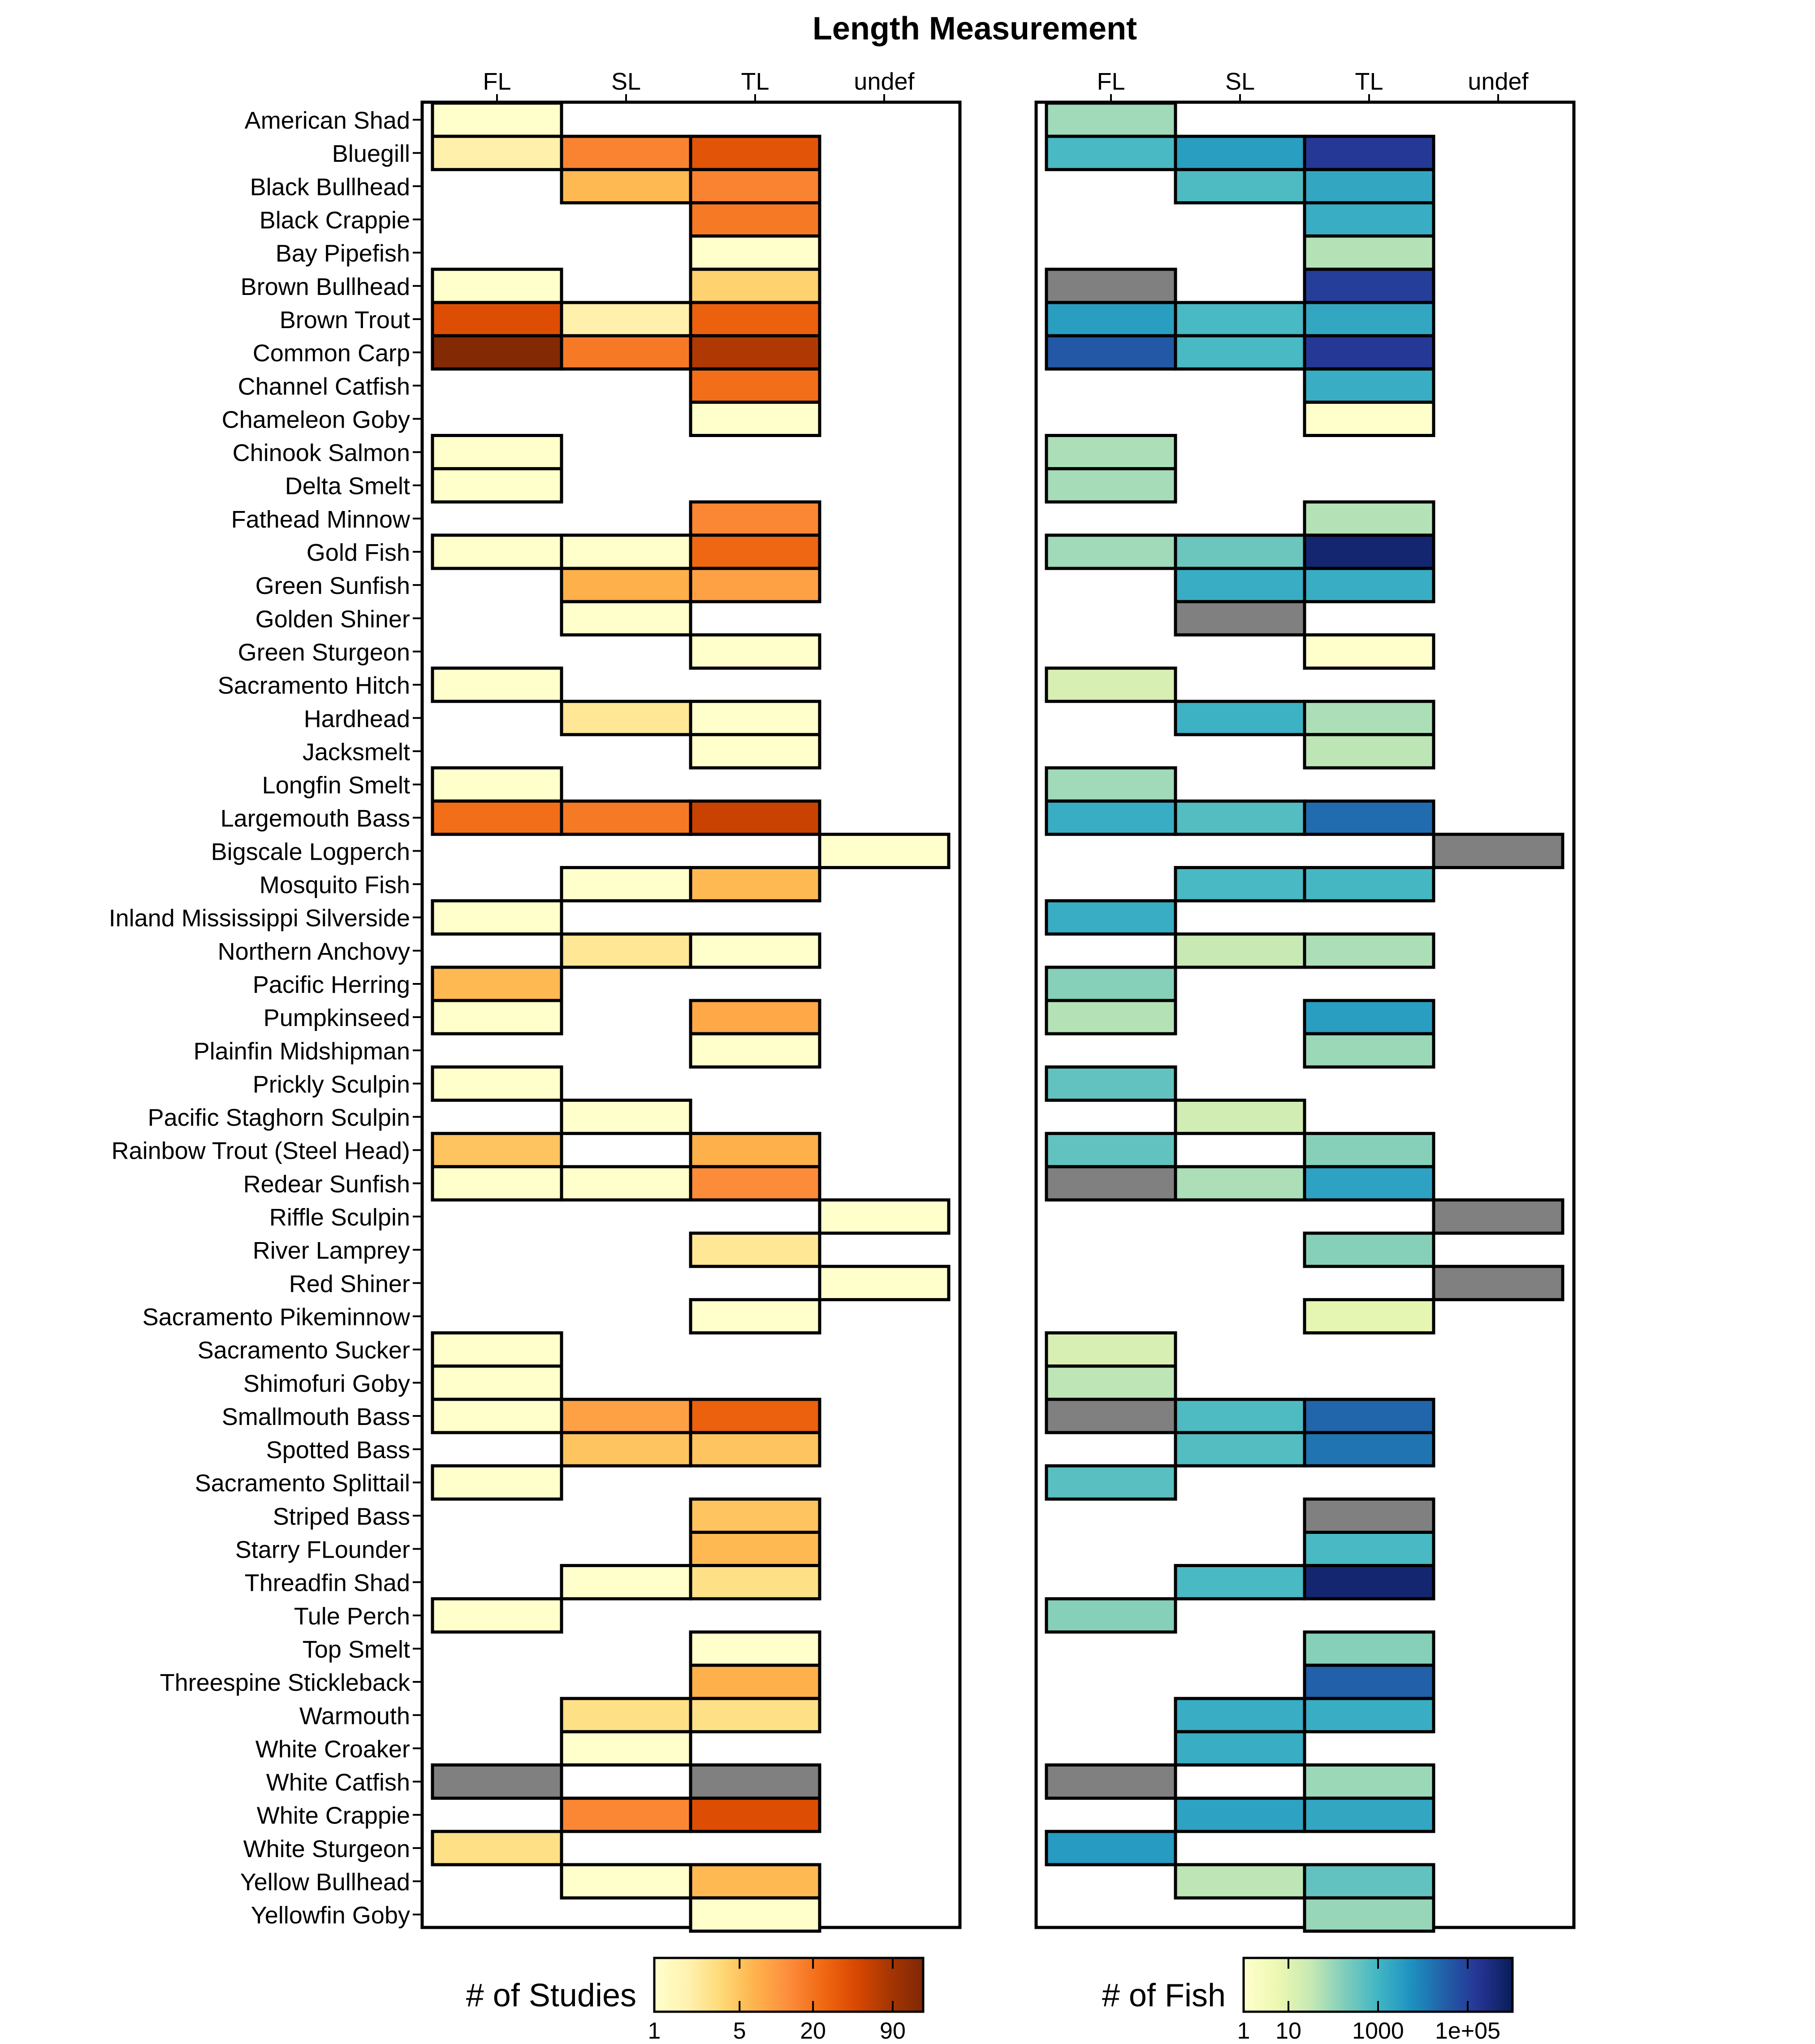 The height and width of the screenshot is (2044, 1815). What do you see at coordinates (626, 186) in the screenshot?
I see `cell-black-bullhead-sl` at bounding box center [626, 186].